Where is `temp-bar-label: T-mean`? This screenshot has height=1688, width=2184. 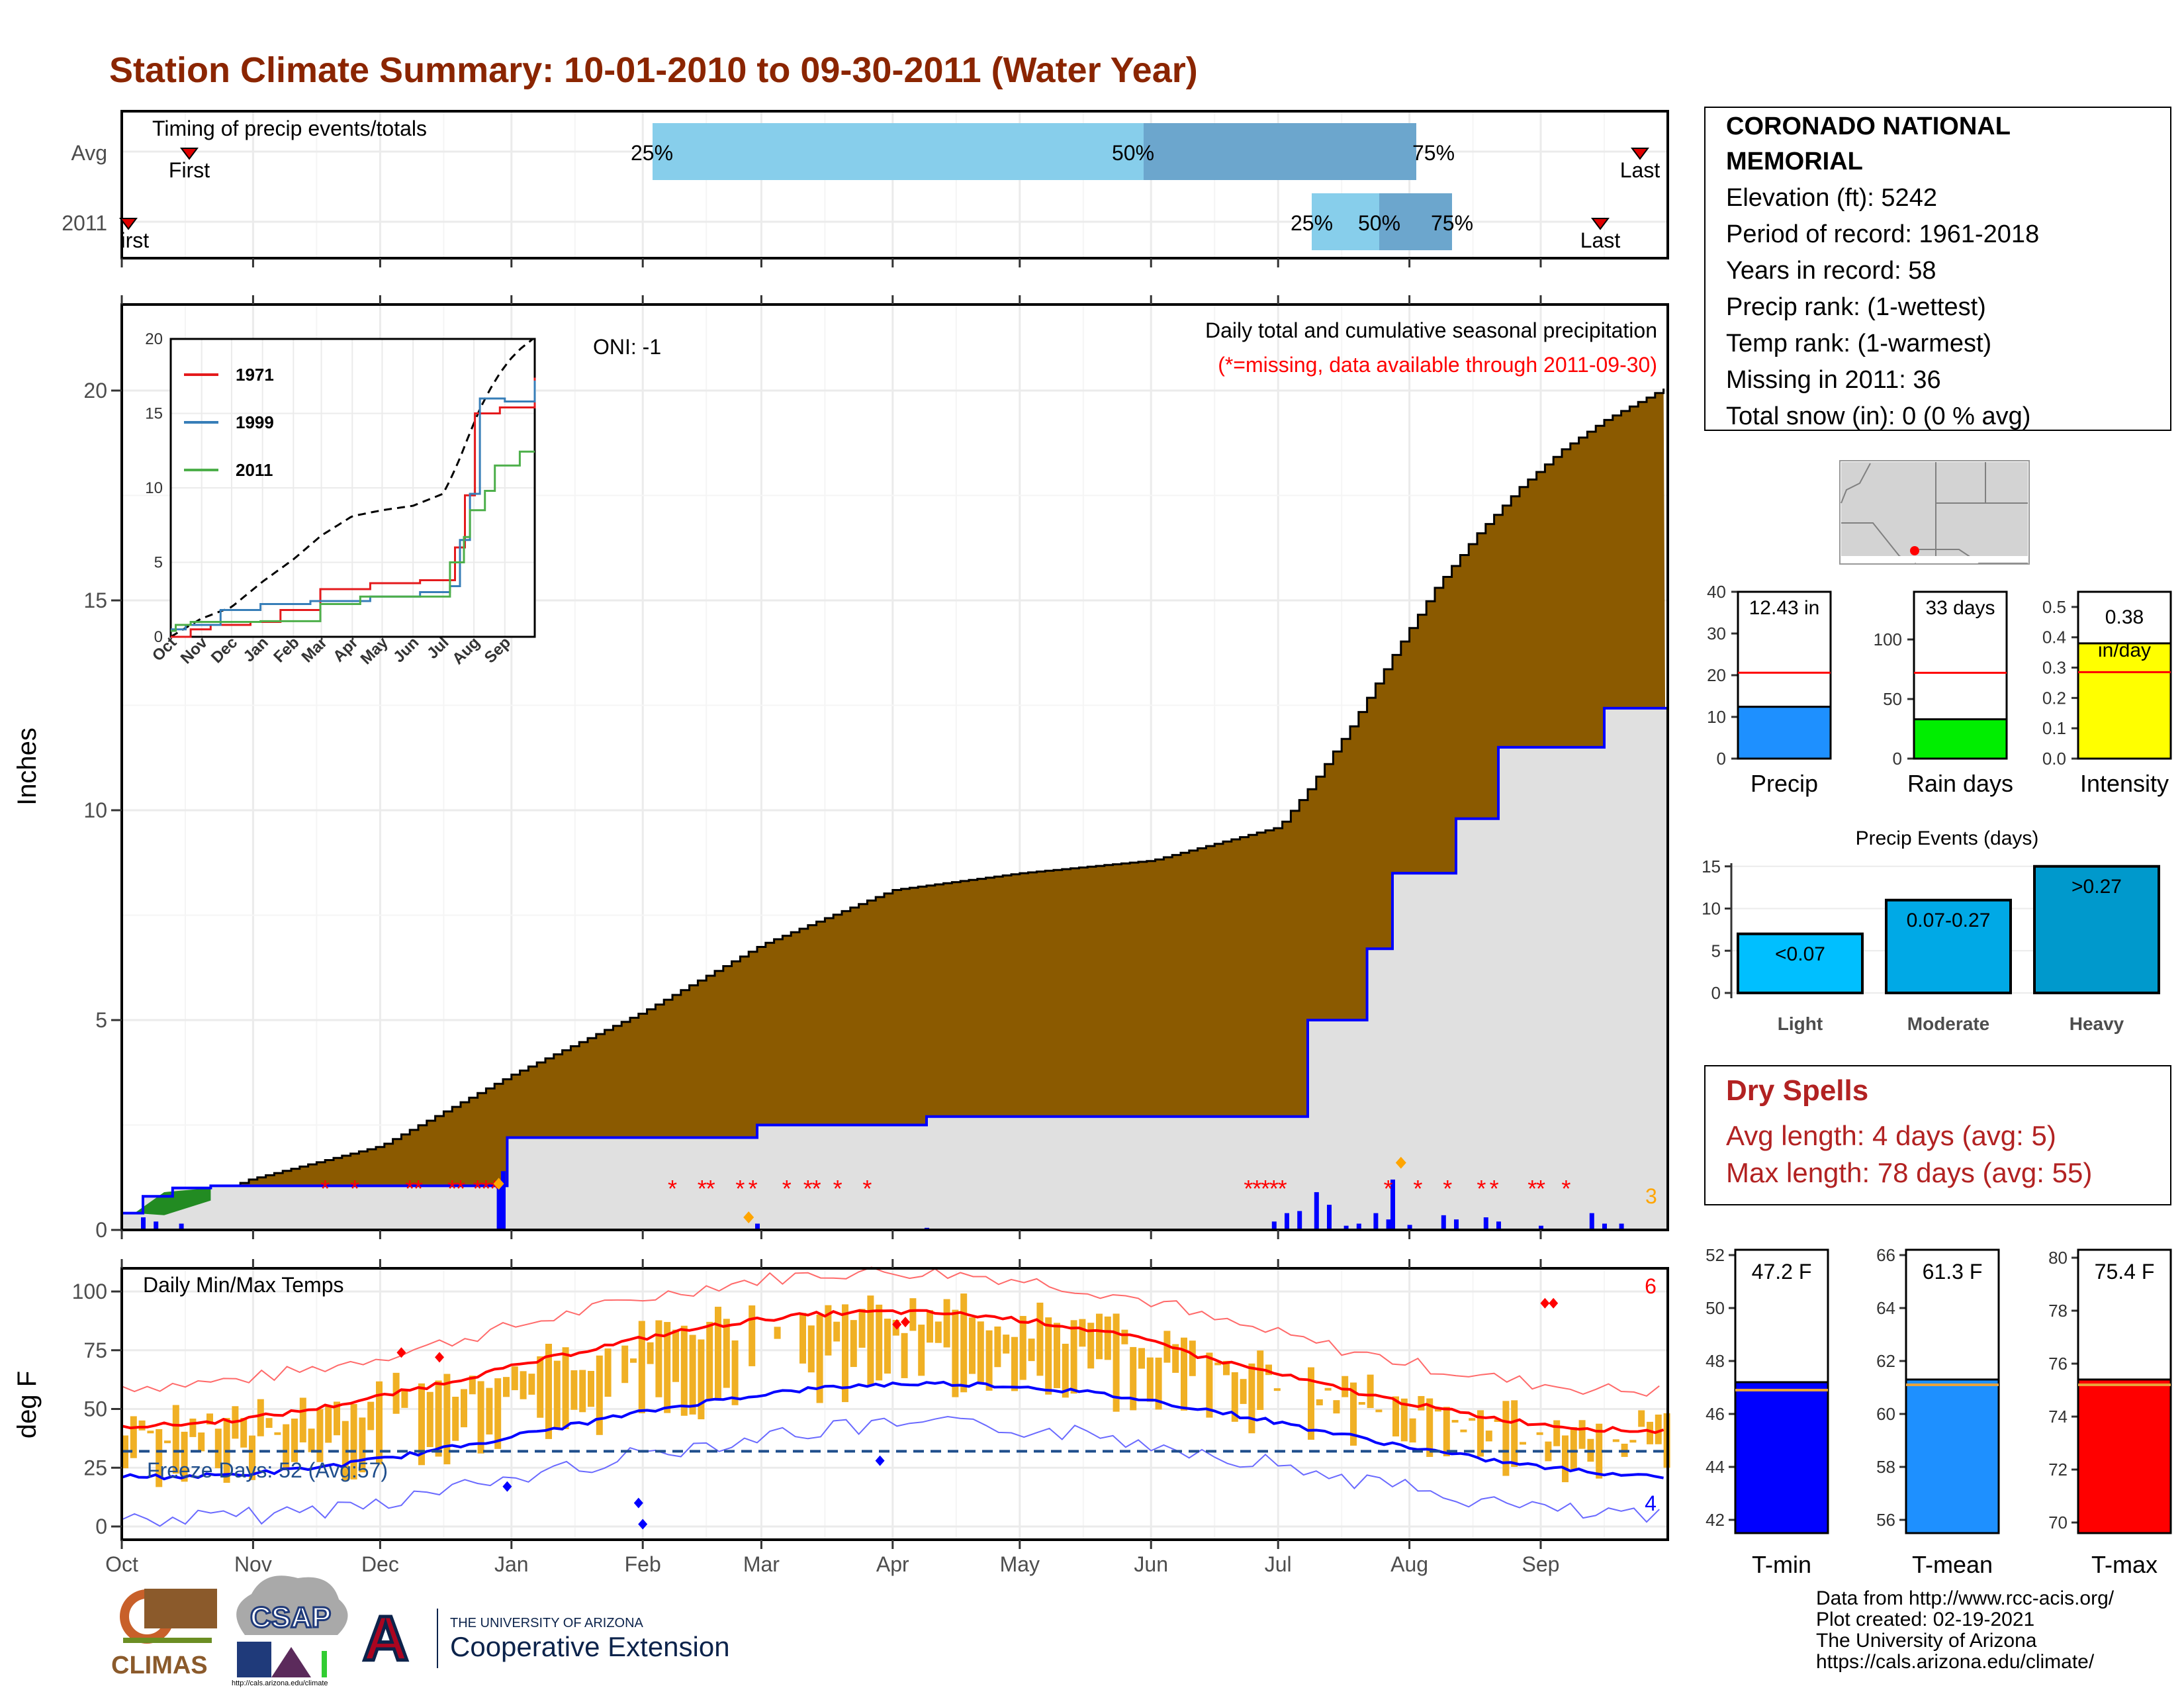
temp-bar-label: T-mean is located at coordinates (1952, 1564).